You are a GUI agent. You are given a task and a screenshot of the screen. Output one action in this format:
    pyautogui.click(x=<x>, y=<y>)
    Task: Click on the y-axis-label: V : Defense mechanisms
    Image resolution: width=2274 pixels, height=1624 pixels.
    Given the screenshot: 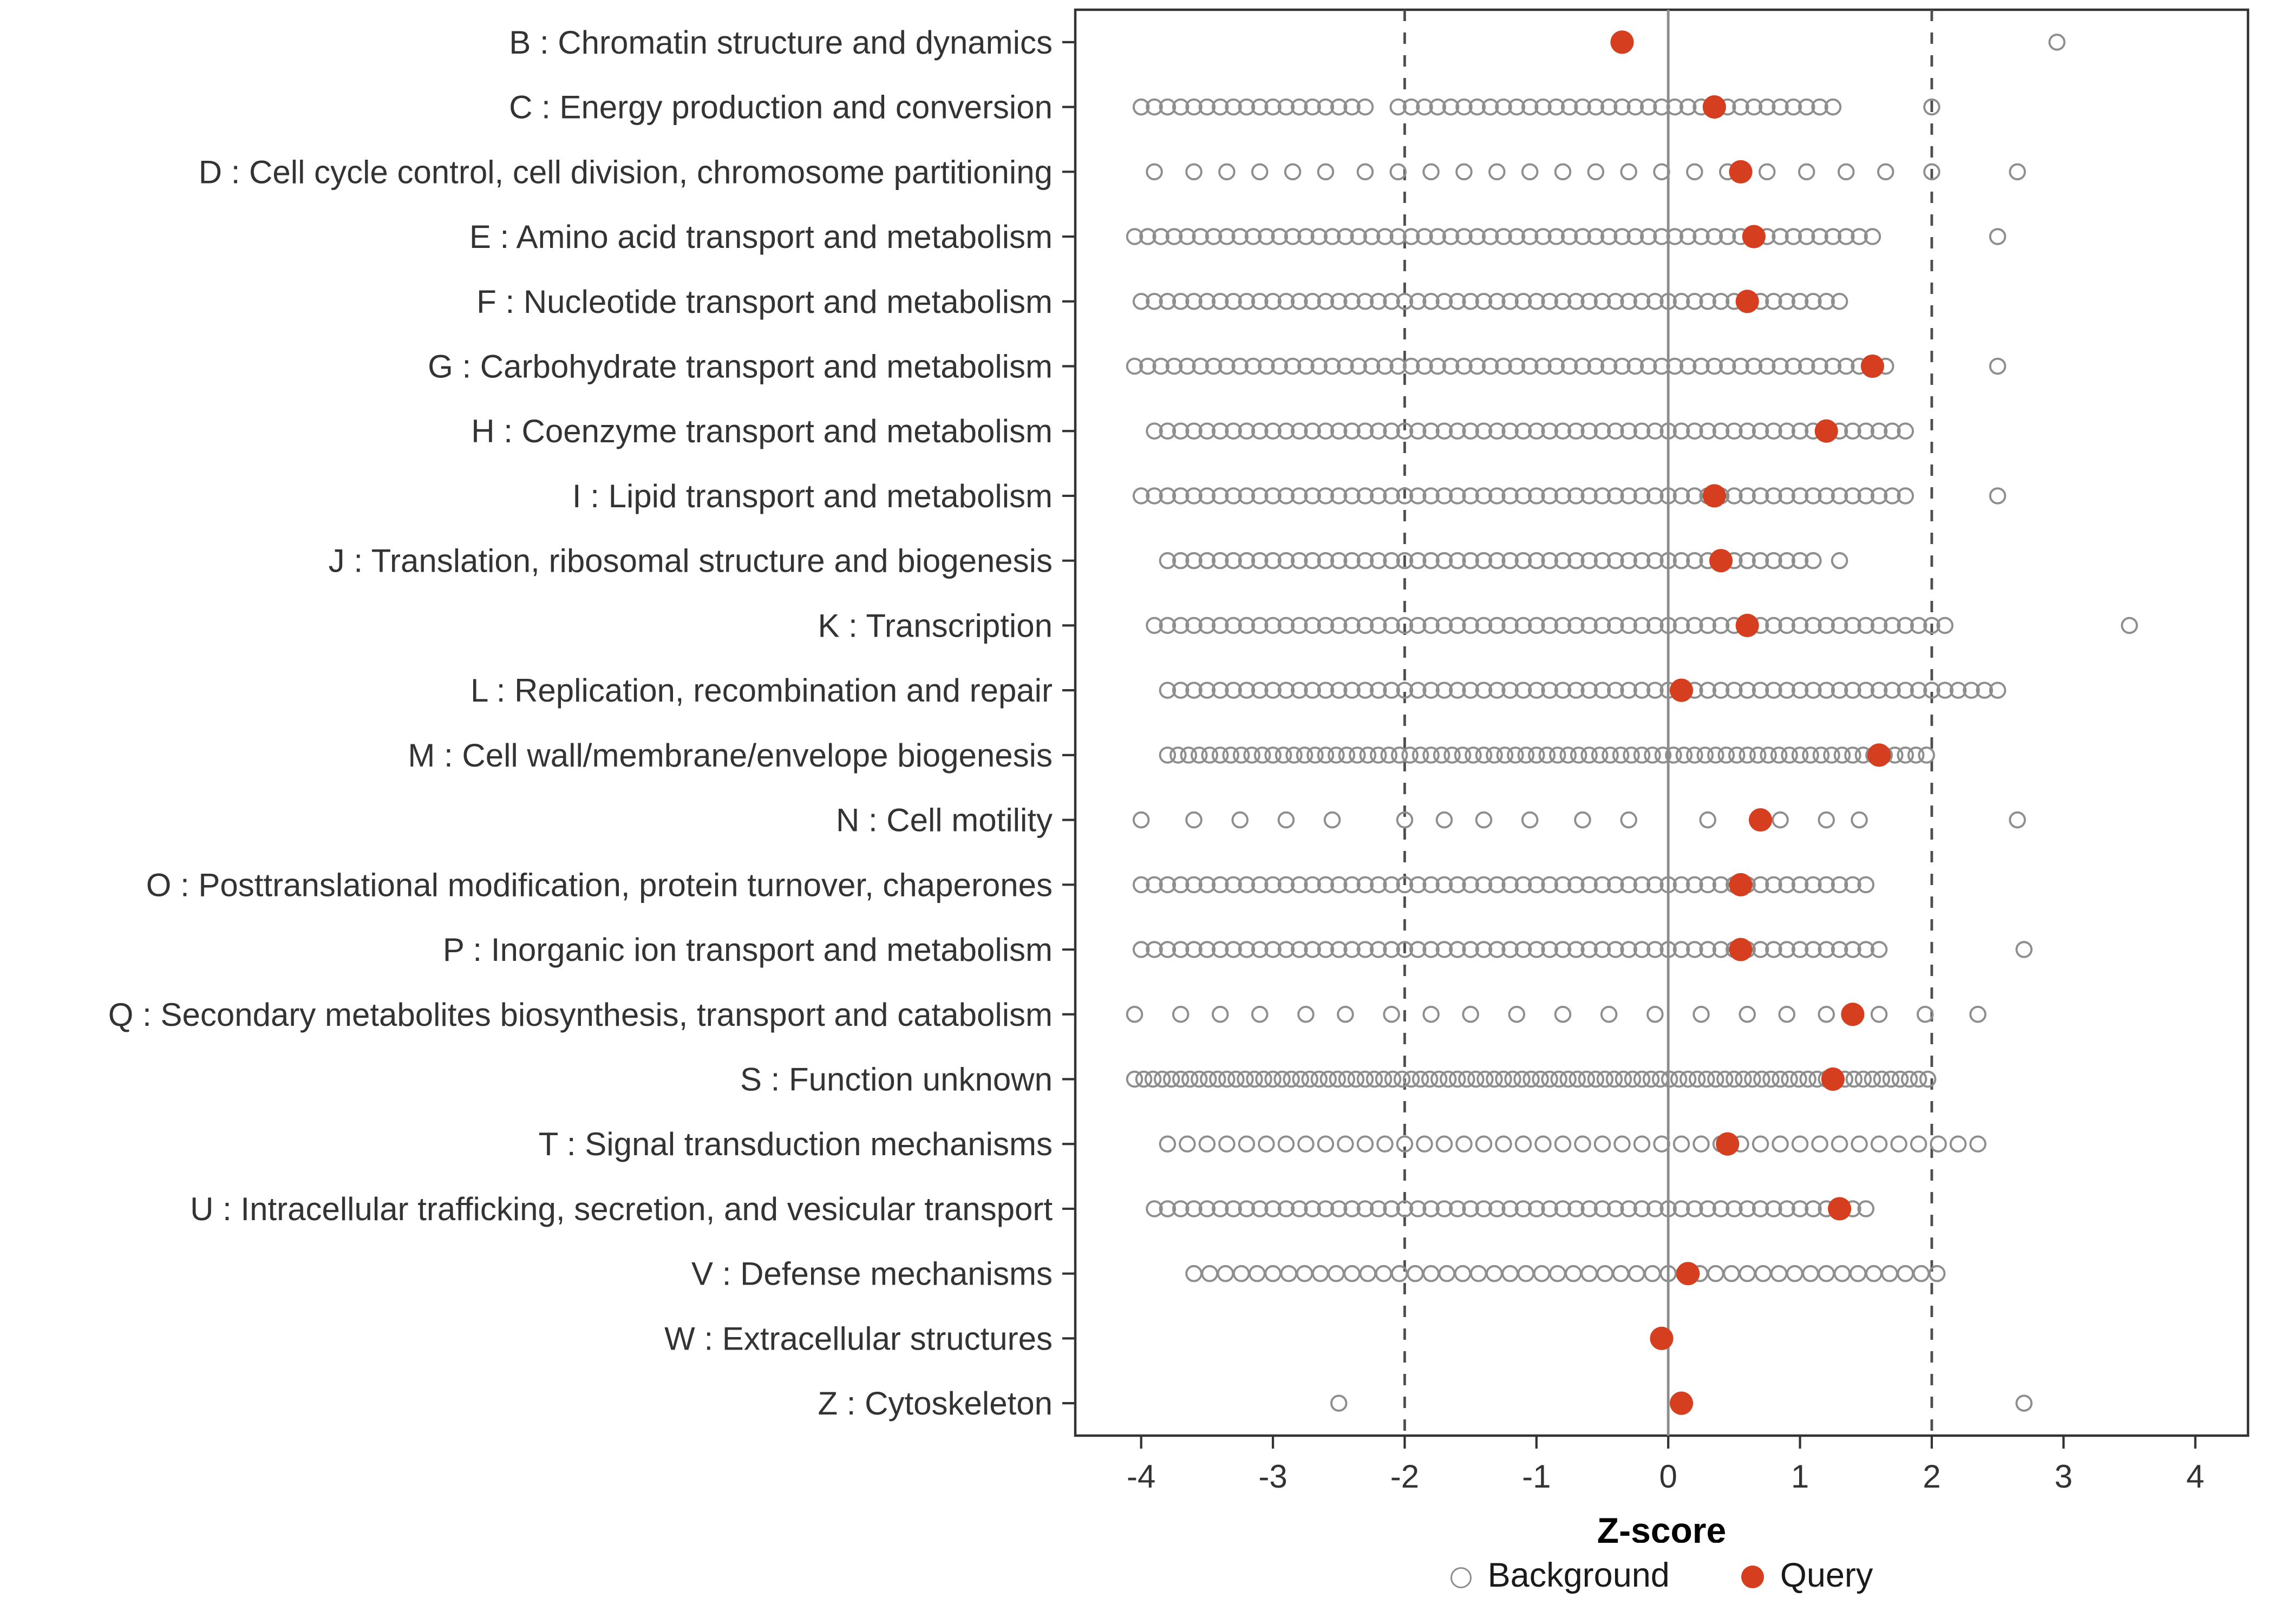 What is the action you would take?
    pyautogui.click(x=872, y=1274)
    